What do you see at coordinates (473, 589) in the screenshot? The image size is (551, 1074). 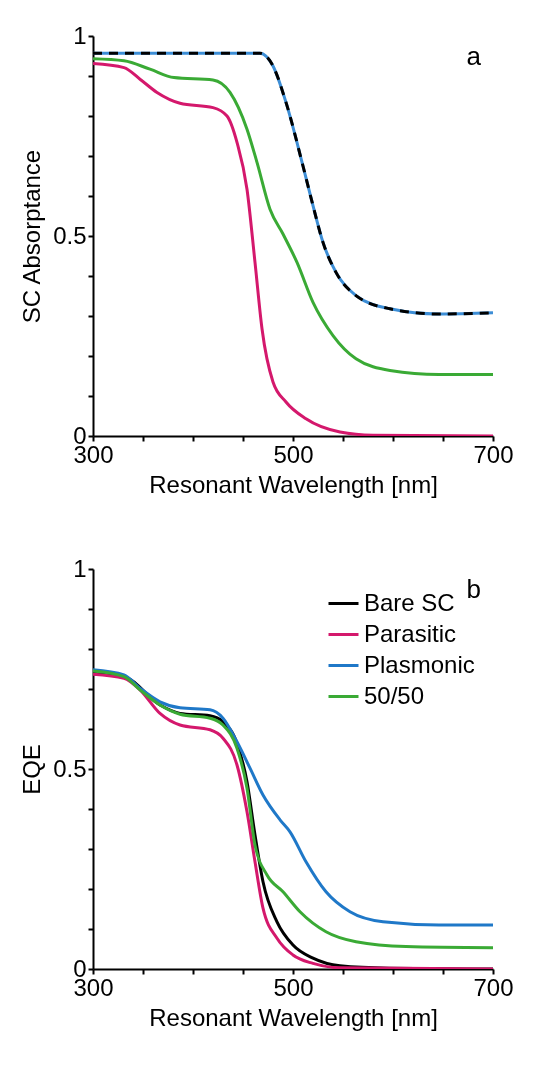 I see `annotation: b` at bounding box center [473, 589].